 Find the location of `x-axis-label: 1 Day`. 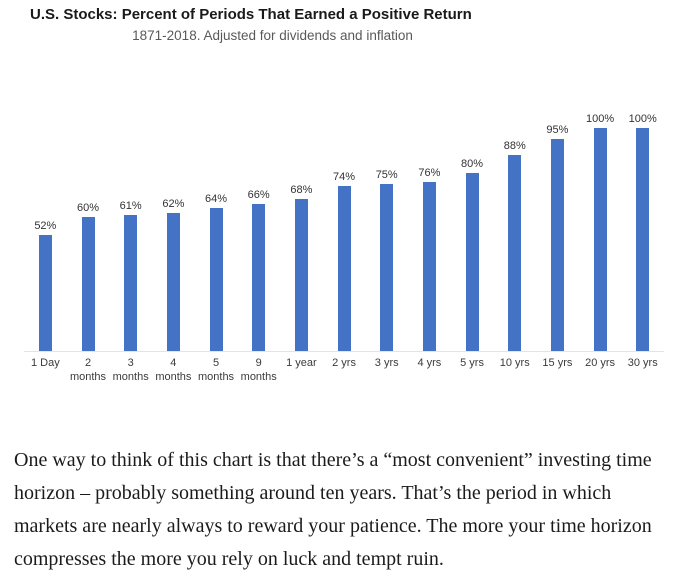

x-axis-label: 1 Day is located at coordinates (45, 363).